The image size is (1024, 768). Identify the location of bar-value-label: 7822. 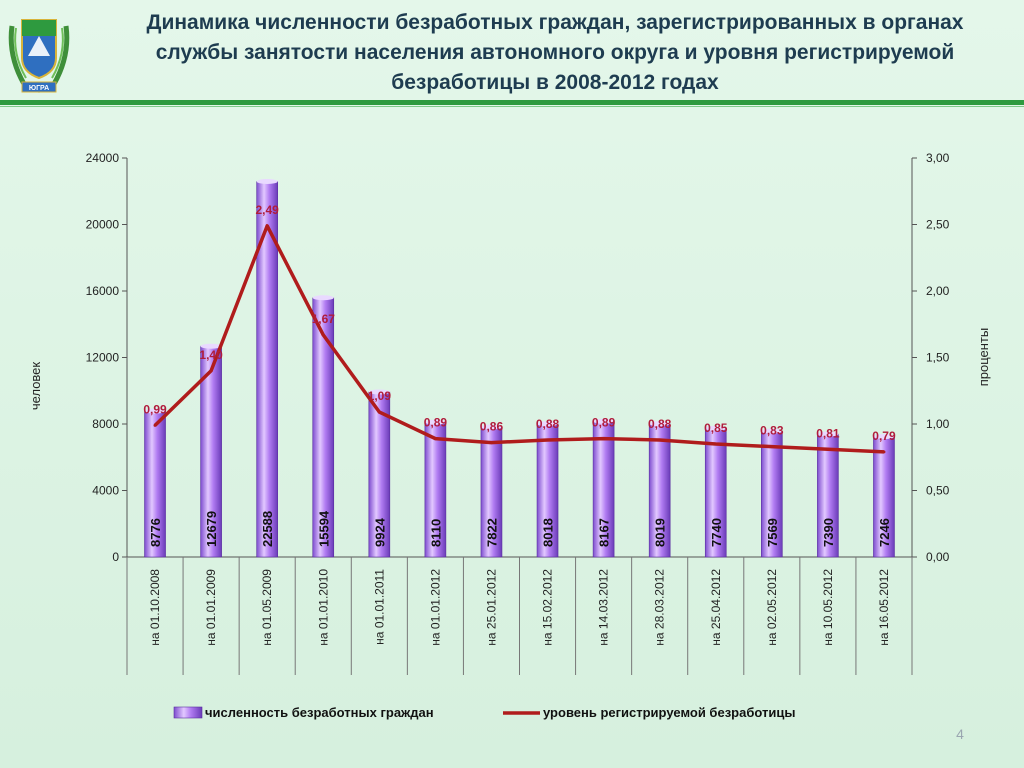
(491, 532).